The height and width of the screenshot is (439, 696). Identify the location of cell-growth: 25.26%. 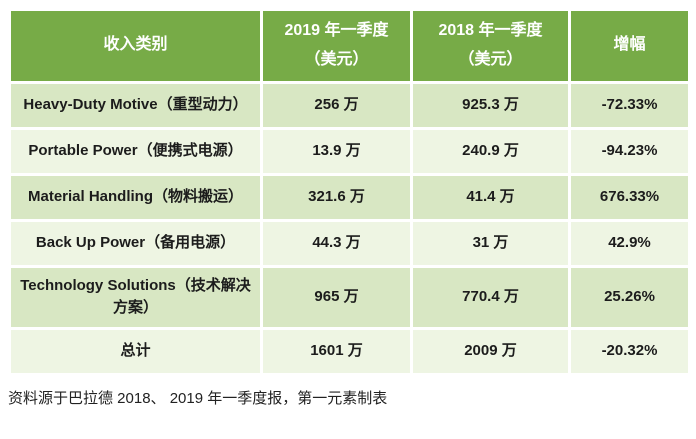
(629, 297).